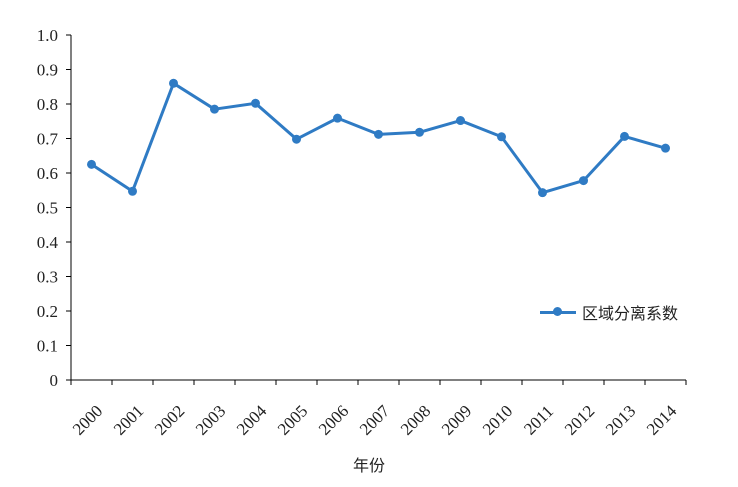 This screenshot has width=738, height=487. What do you see at coordinates (630, 313) in the screenshot?
I see `legend-label: 区域分离系数` at bounding box center [630, 313].